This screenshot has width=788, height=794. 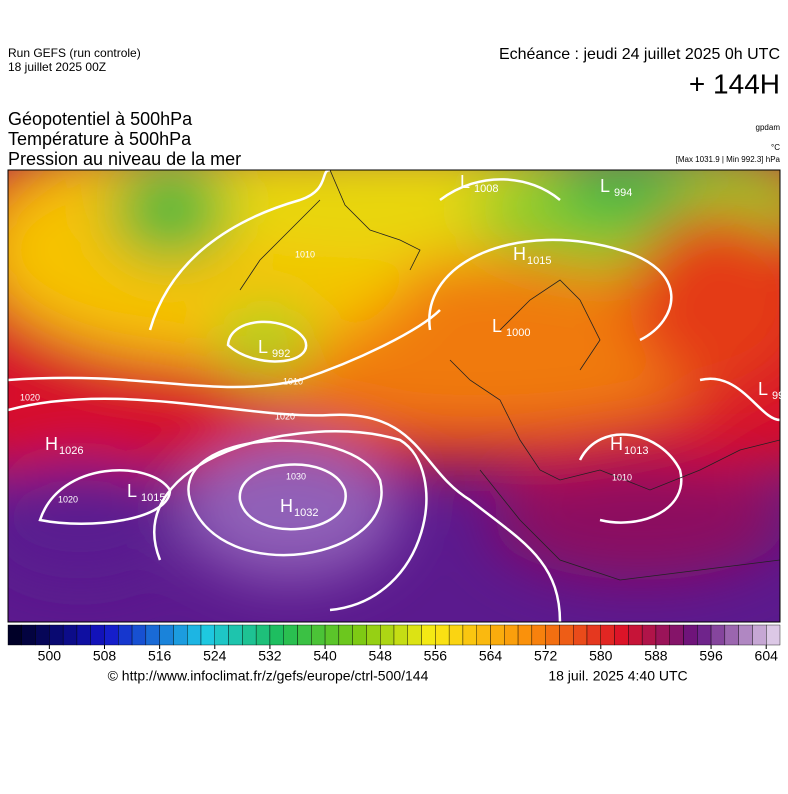 I want to click on field: Géopotentiel à 500hPa, so click(x=100, y=119).